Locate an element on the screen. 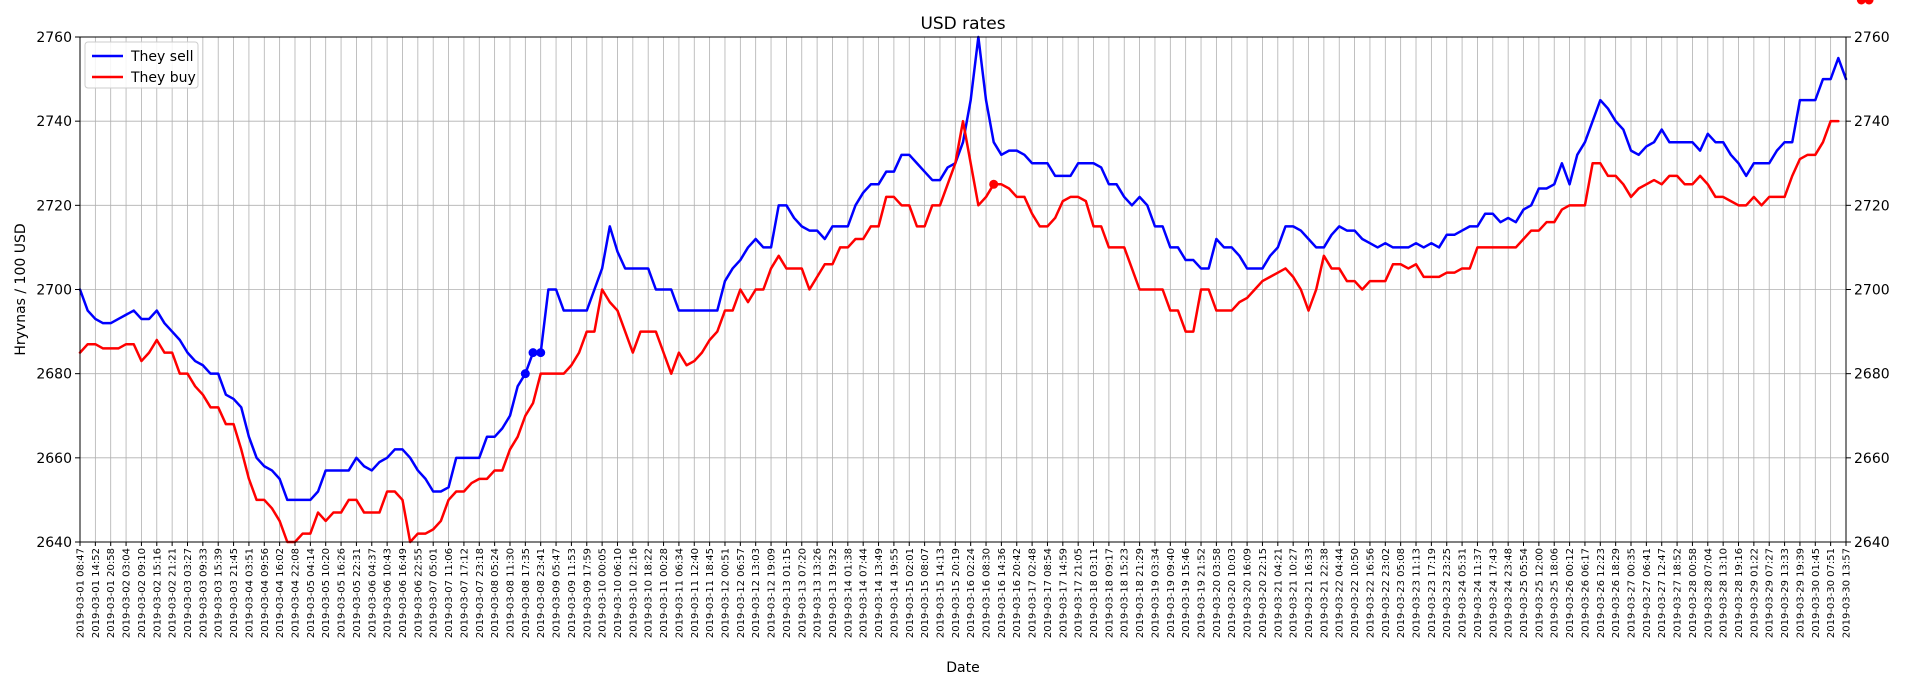 The height and width of the screenshot is (691, 1906). x-tick-label: 2019-03-27 18:52 is located at coordinates (1678, 593).